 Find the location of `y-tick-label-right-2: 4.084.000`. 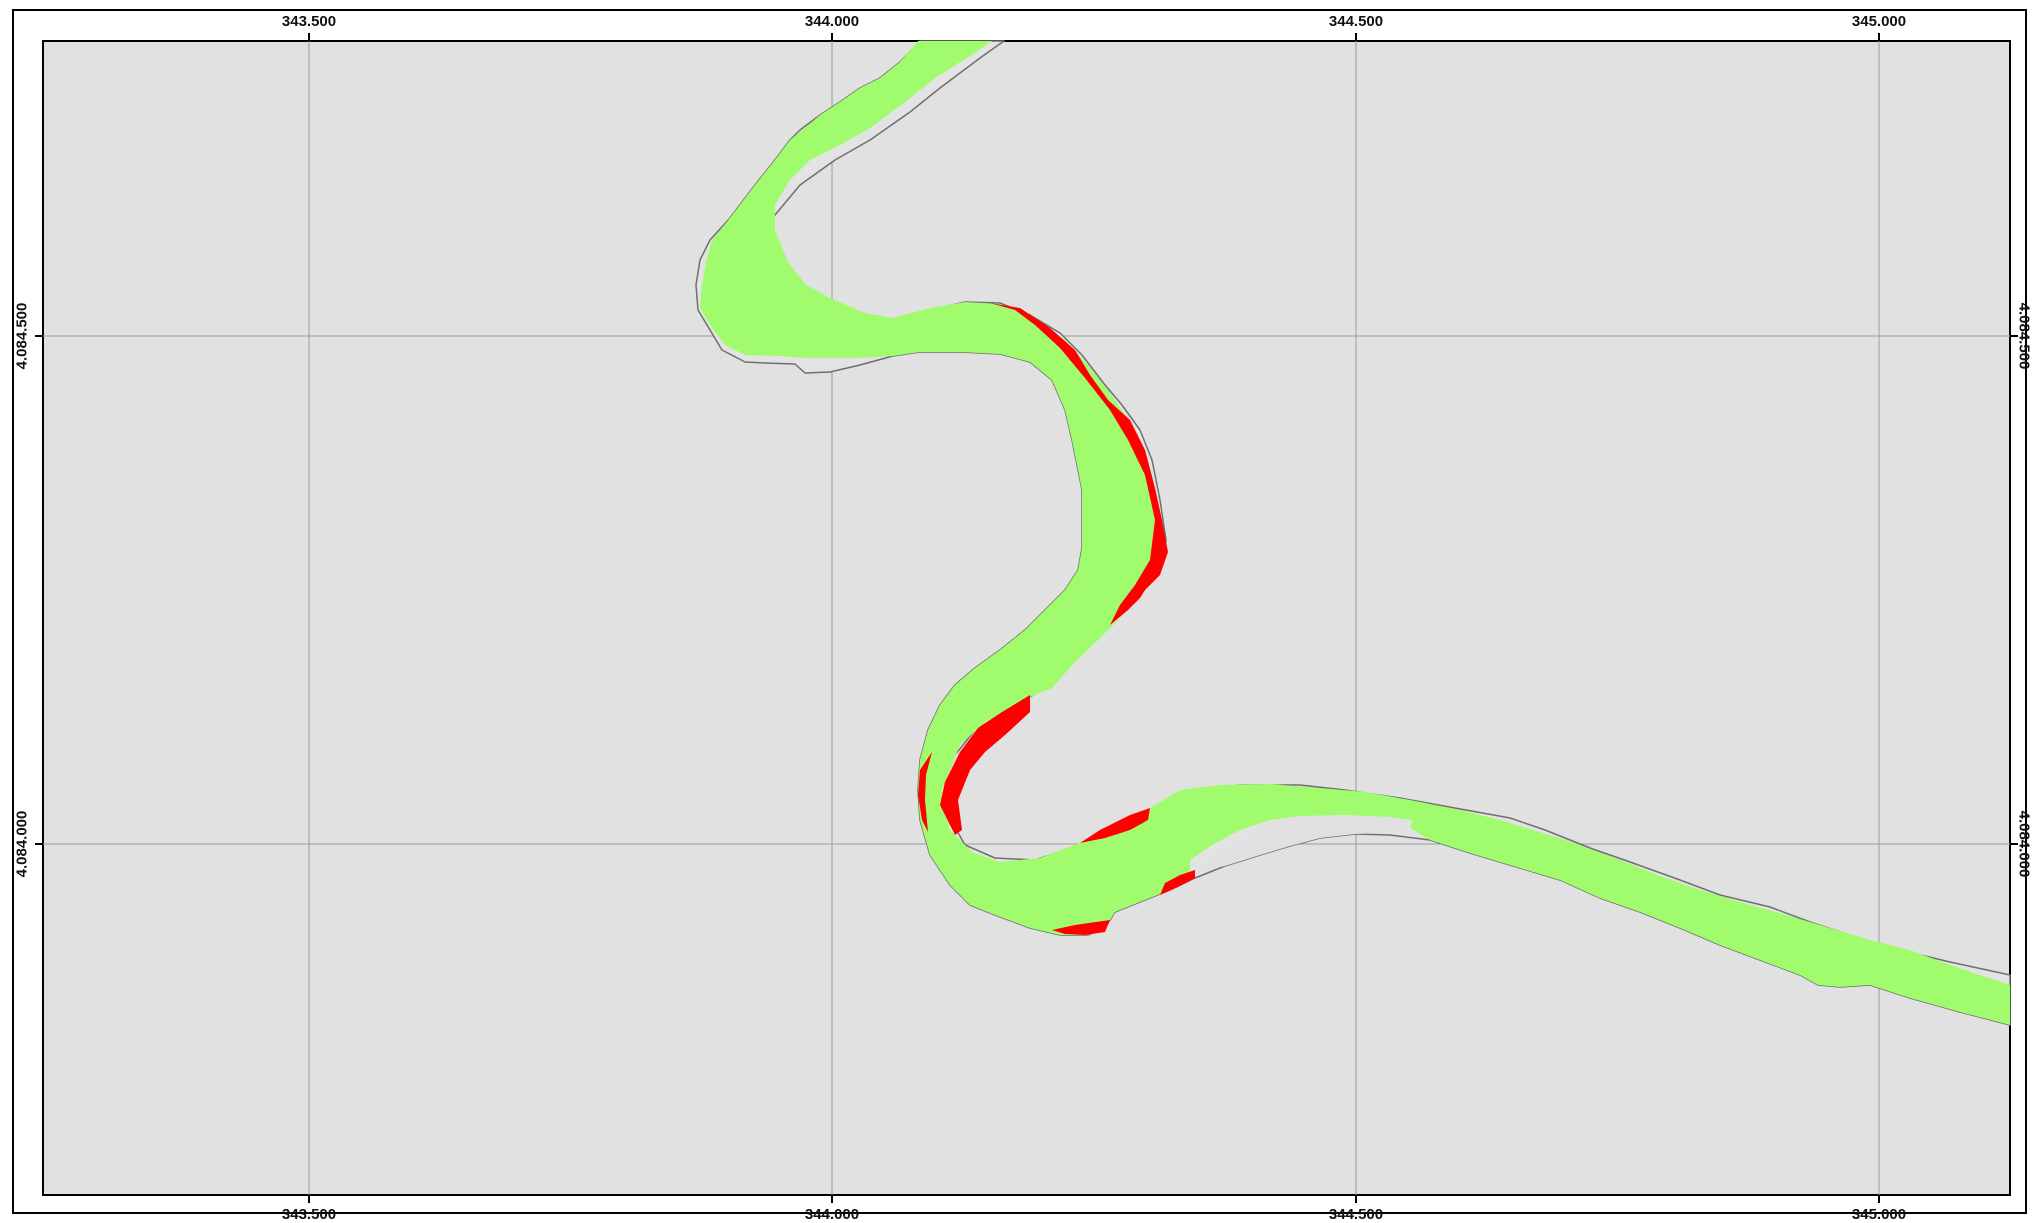

y-tick-label-right-2: 4.084.000 is located at coordinates (2024, 844).